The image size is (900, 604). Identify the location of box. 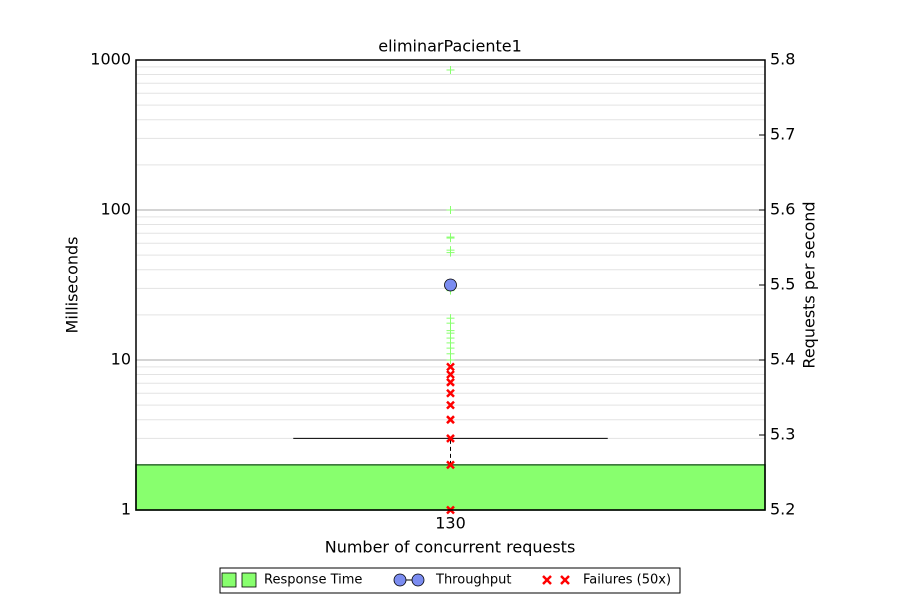
(450, 487).